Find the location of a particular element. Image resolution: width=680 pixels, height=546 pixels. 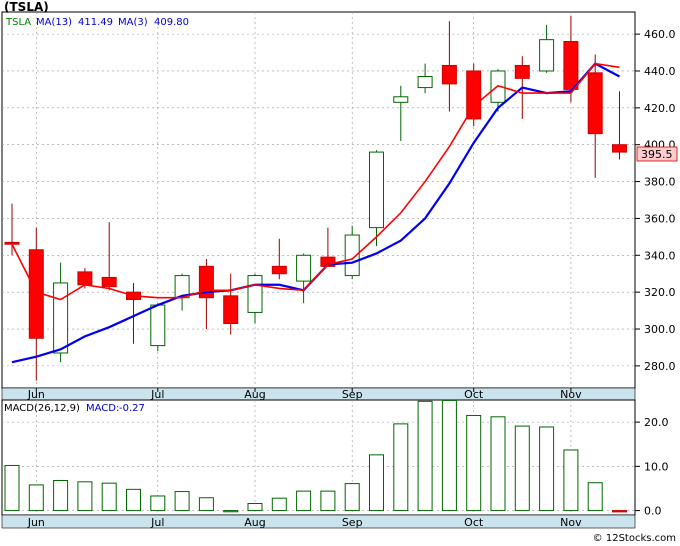

macd-y-tick-label: 0.0 is located at coordinates (653, 511).